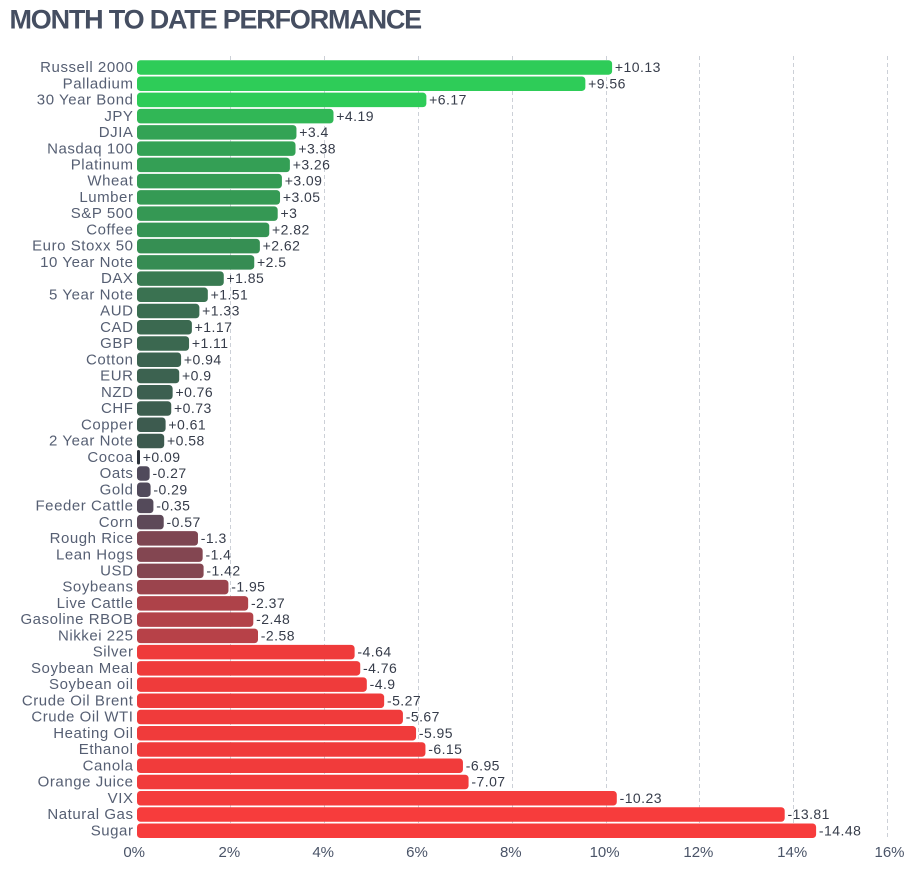  I want to click on svg-text: Lumber, so click(106, 197).